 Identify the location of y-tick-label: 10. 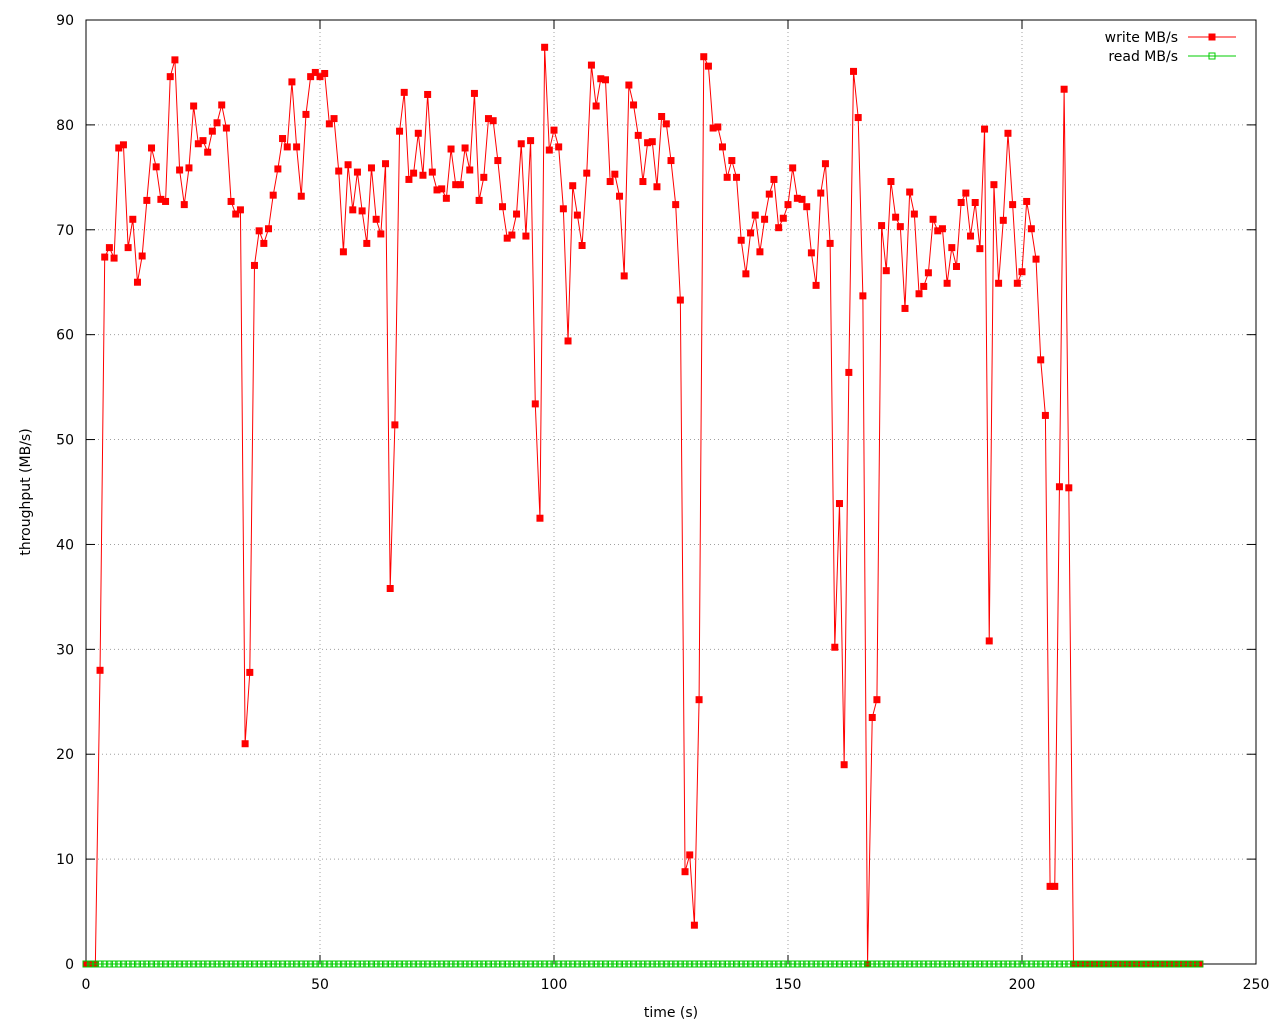
(65, 860).